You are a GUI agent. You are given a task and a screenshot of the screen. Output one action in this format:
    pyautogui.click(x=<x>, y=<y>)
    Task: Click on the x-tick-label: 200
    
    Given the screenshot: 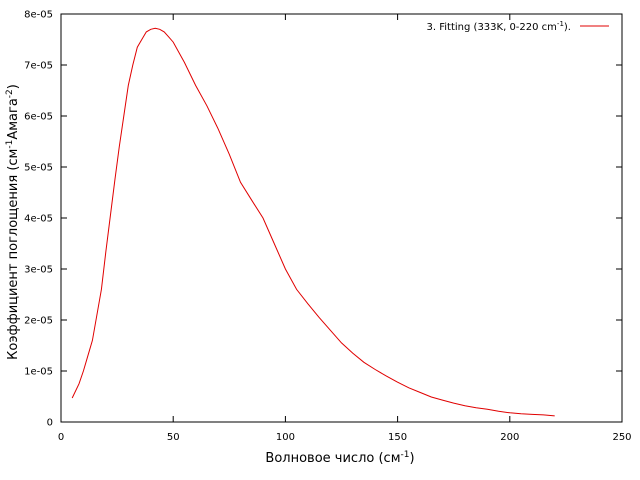 What is the action you would take?
    pyautogui.click(x=509, y=437)
    